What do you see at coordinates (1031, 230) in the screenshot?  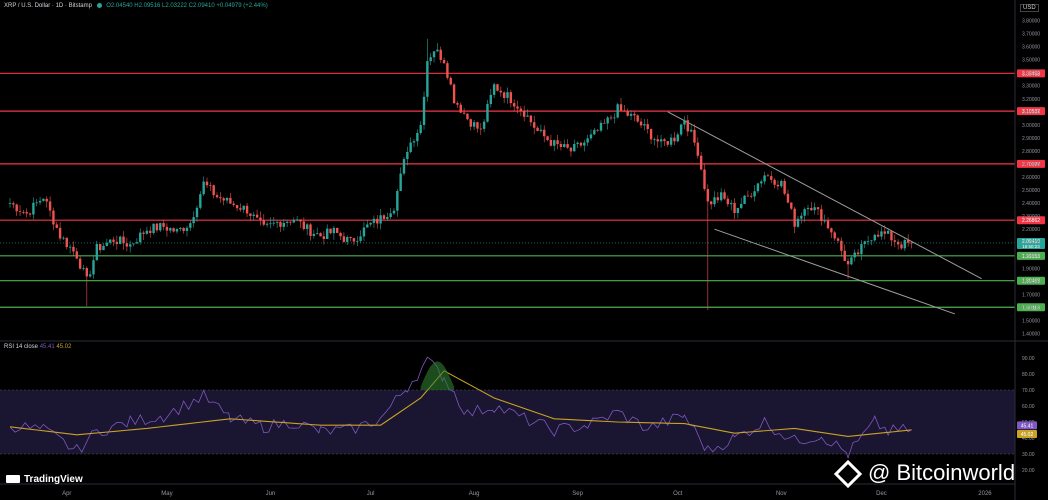 I see `price-tick-label: 2.20000` at bounding box center [1031, 230].